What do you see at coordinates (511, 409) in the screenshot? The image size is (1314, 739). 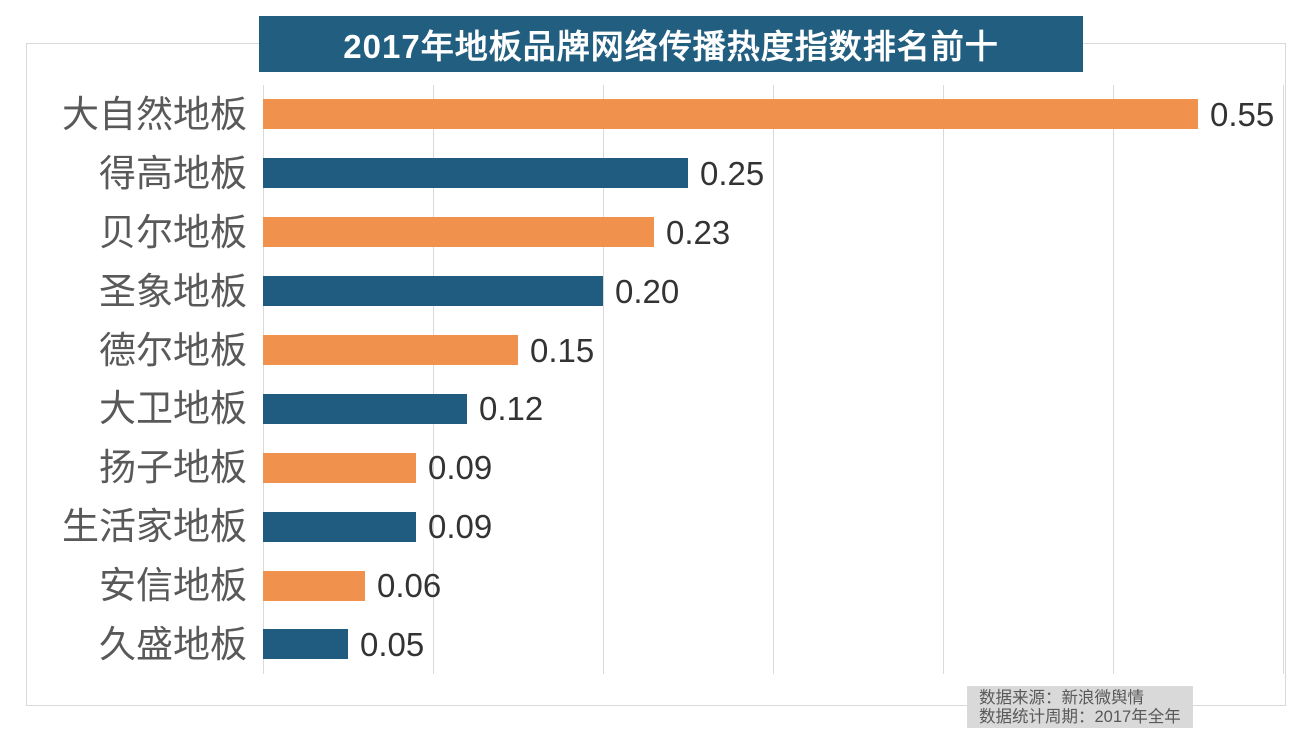 I see `value-label: 0.12` at bounding box center [511, 409].